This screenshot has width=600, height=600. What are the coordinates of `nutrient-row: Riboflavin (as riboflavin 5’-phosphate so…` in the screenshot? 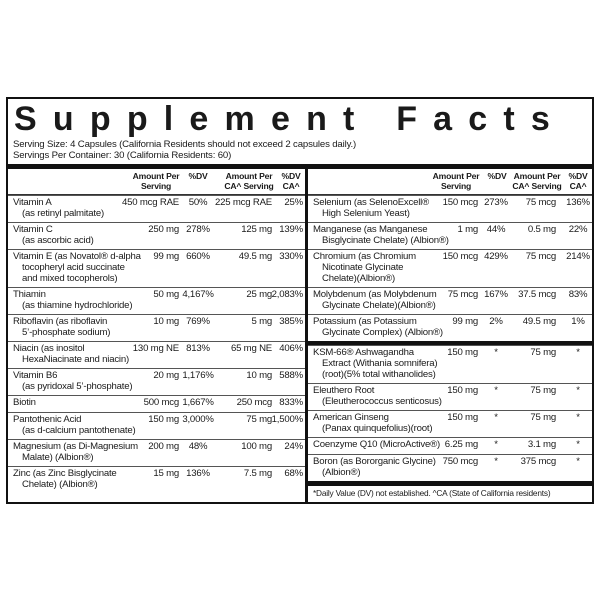 It's located at (156, 327).